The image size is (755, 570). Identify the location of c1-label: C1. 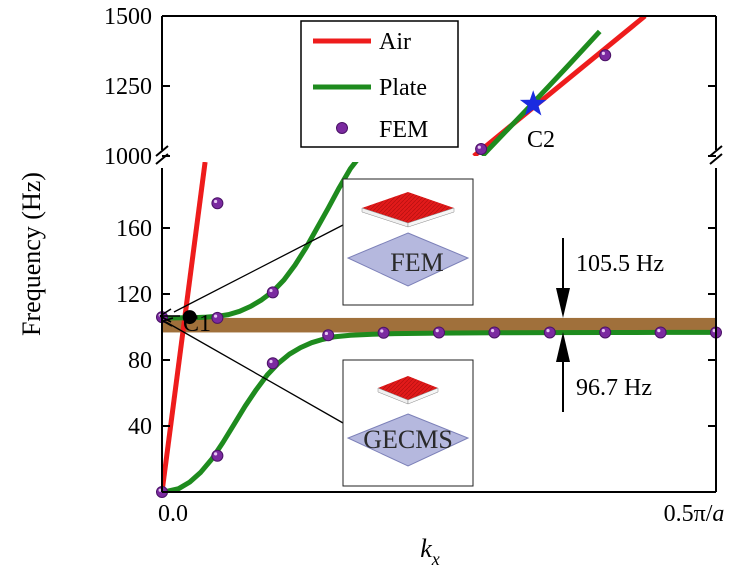
(197, 324).